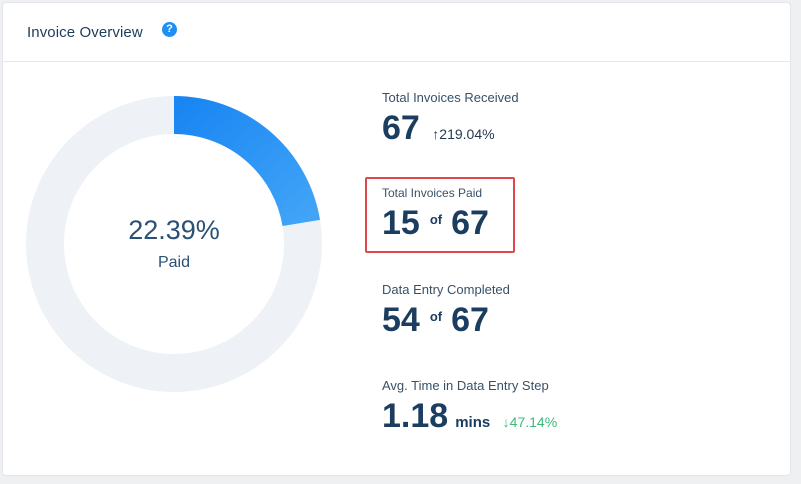 The width and height of the screenshot is (801, 484). Describe the element at coordinates (506, 422) in the screenshot. I see `arrow-down-icon: ↓` at that location.